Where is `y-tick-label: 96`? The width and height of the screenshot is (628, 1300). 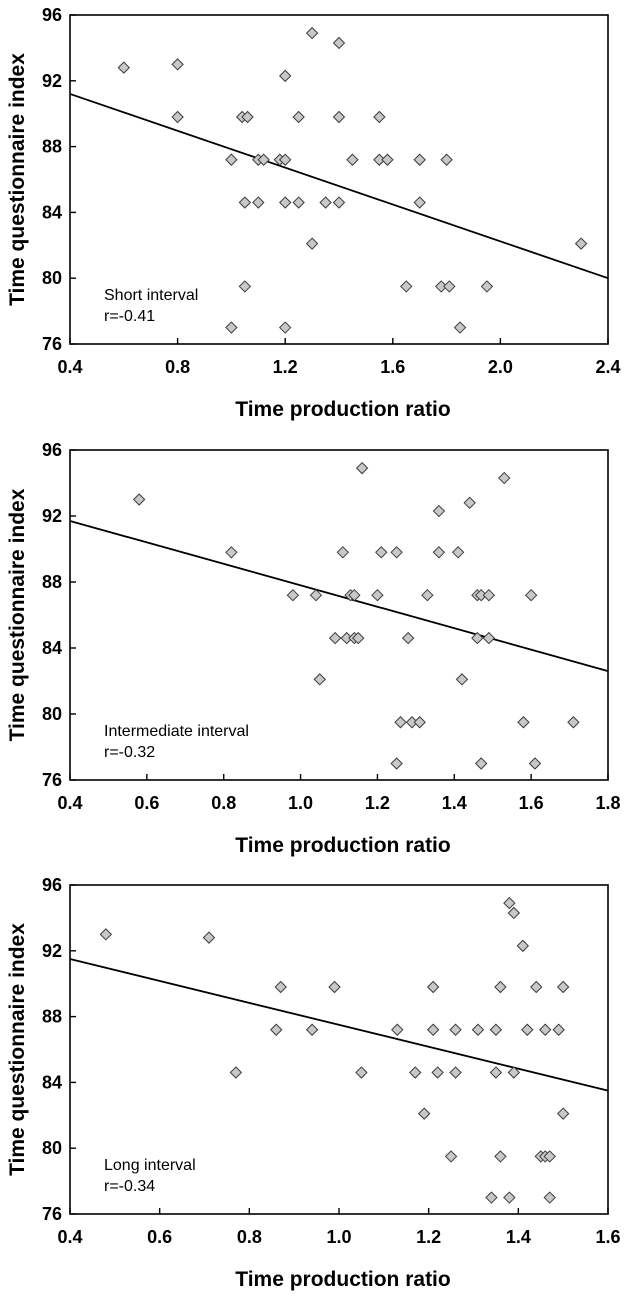
y-tick-label: 96 is located at coordinates (52, 15).